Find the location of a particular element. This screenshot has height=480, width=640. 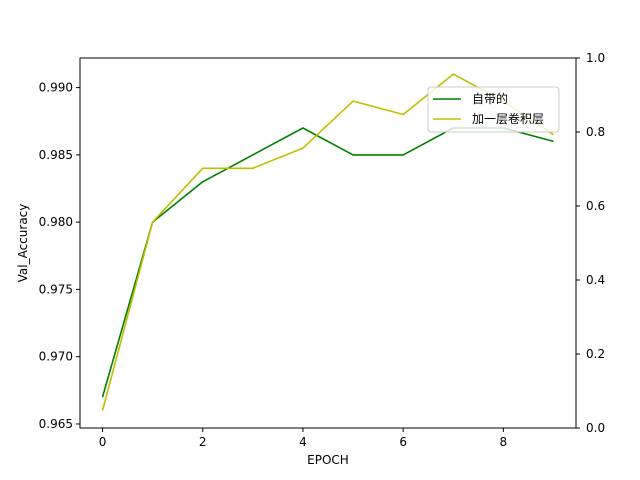

x-tick-label: 8 is located at coordinates (504, 442).